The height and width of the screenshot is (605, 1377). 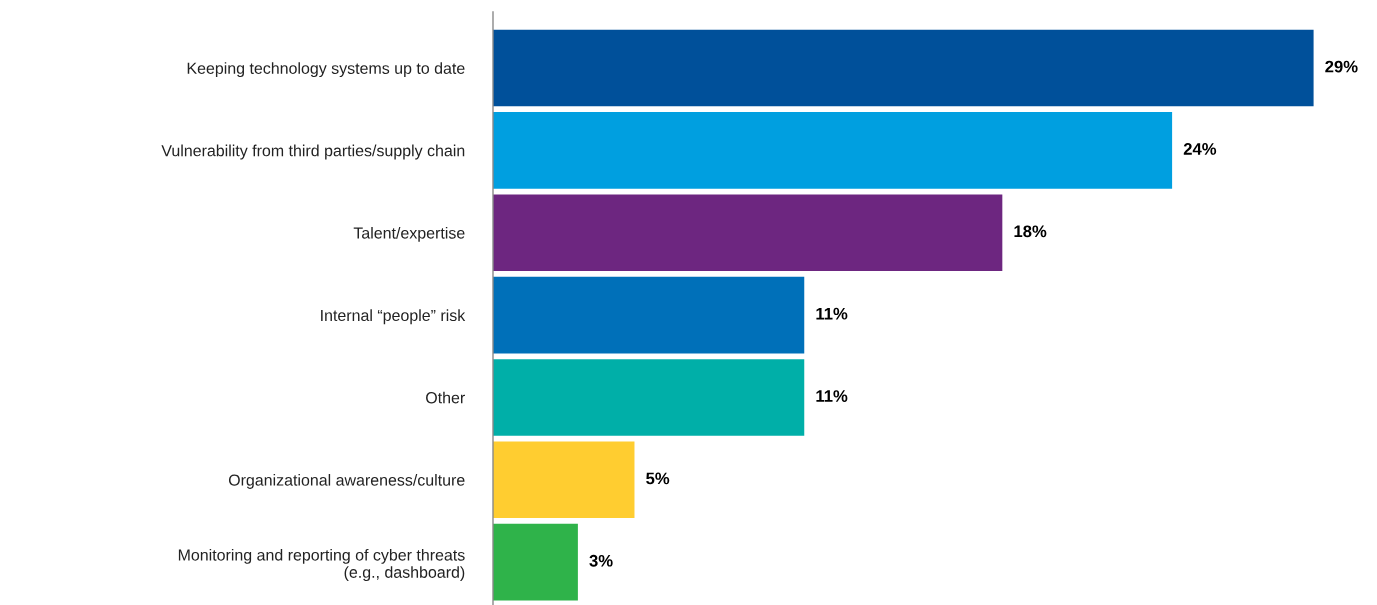 I want to click on data-label: 18%, so click(x=1030, y=231).